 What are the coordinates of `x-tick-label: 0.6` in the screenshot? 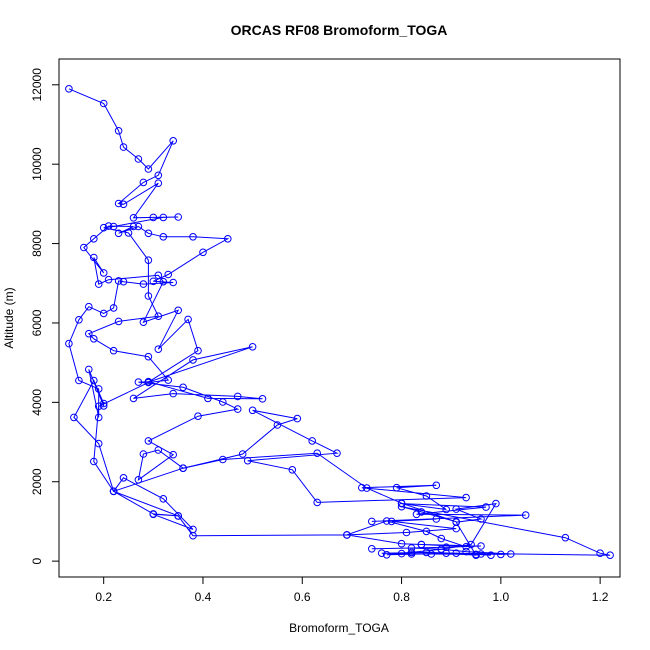 It's located at (302, 597).